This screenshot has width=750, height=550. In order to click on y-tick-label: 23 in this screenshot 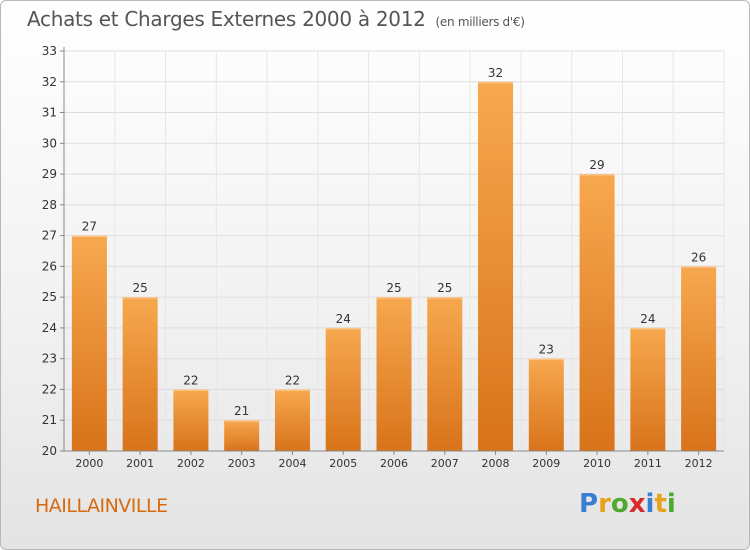, I will do `click(49, 359)`.